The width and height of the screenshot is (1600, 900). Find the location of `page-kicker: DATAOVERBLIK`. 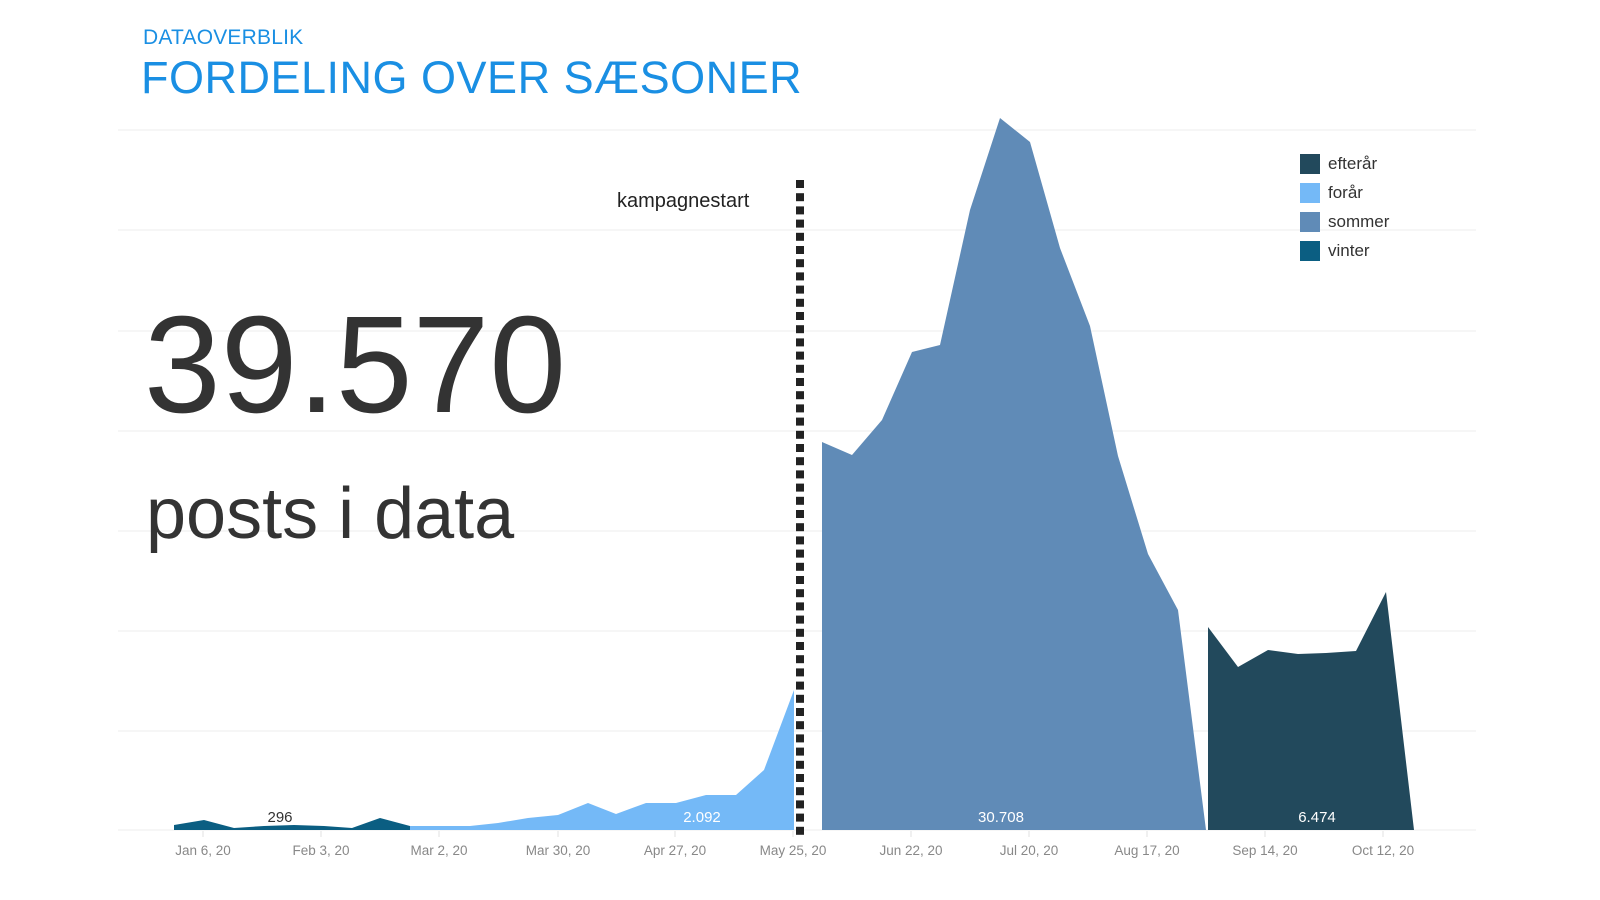

page-kicker: DATAOVERBLIK is located at coordinates (223, 37).